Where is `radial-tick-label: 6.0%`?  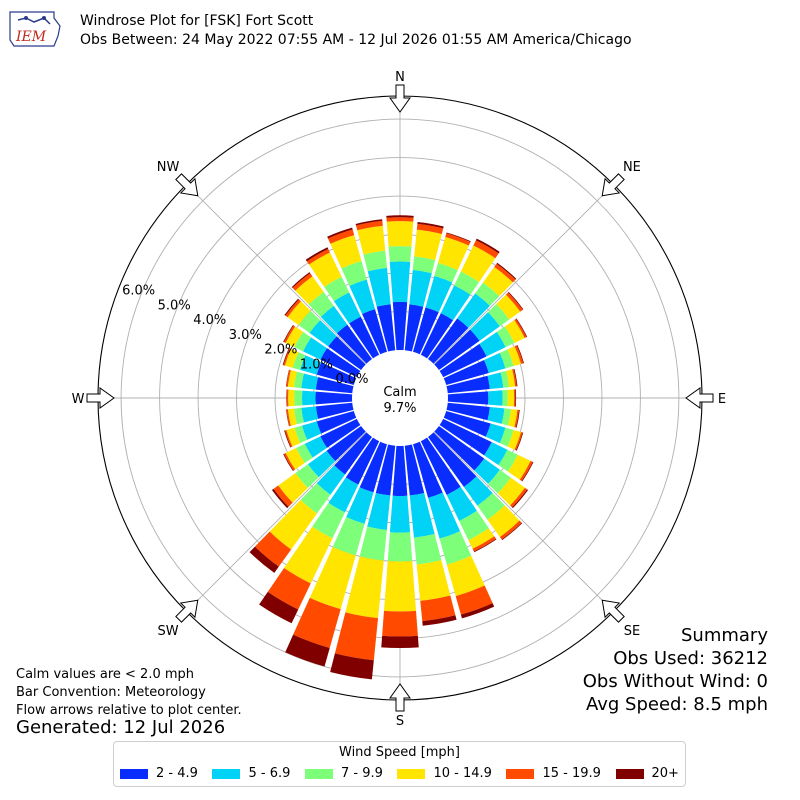
radial-tick-label: 6.0% is located at coordinates (138, 291).